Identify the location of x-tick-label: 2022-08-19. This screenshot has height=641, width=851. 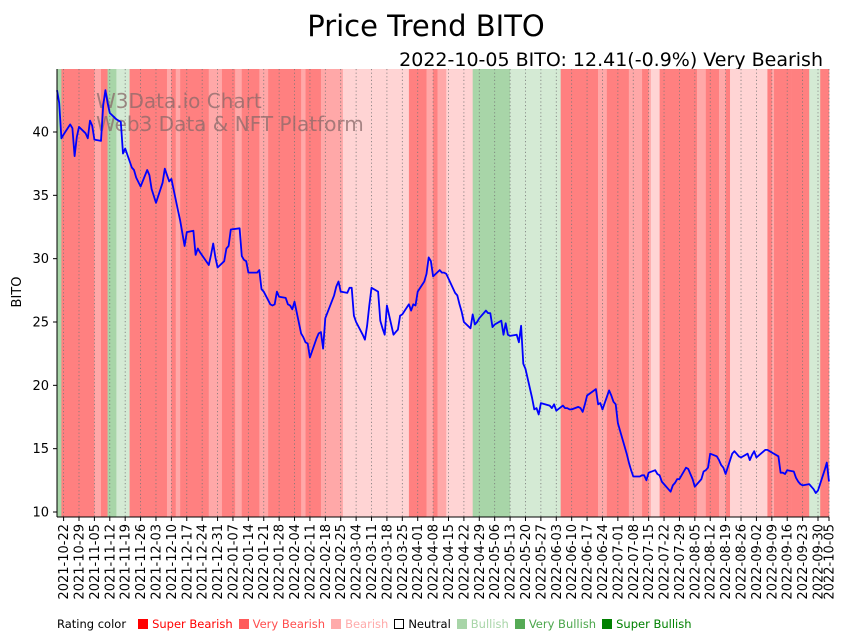
(726, 562).